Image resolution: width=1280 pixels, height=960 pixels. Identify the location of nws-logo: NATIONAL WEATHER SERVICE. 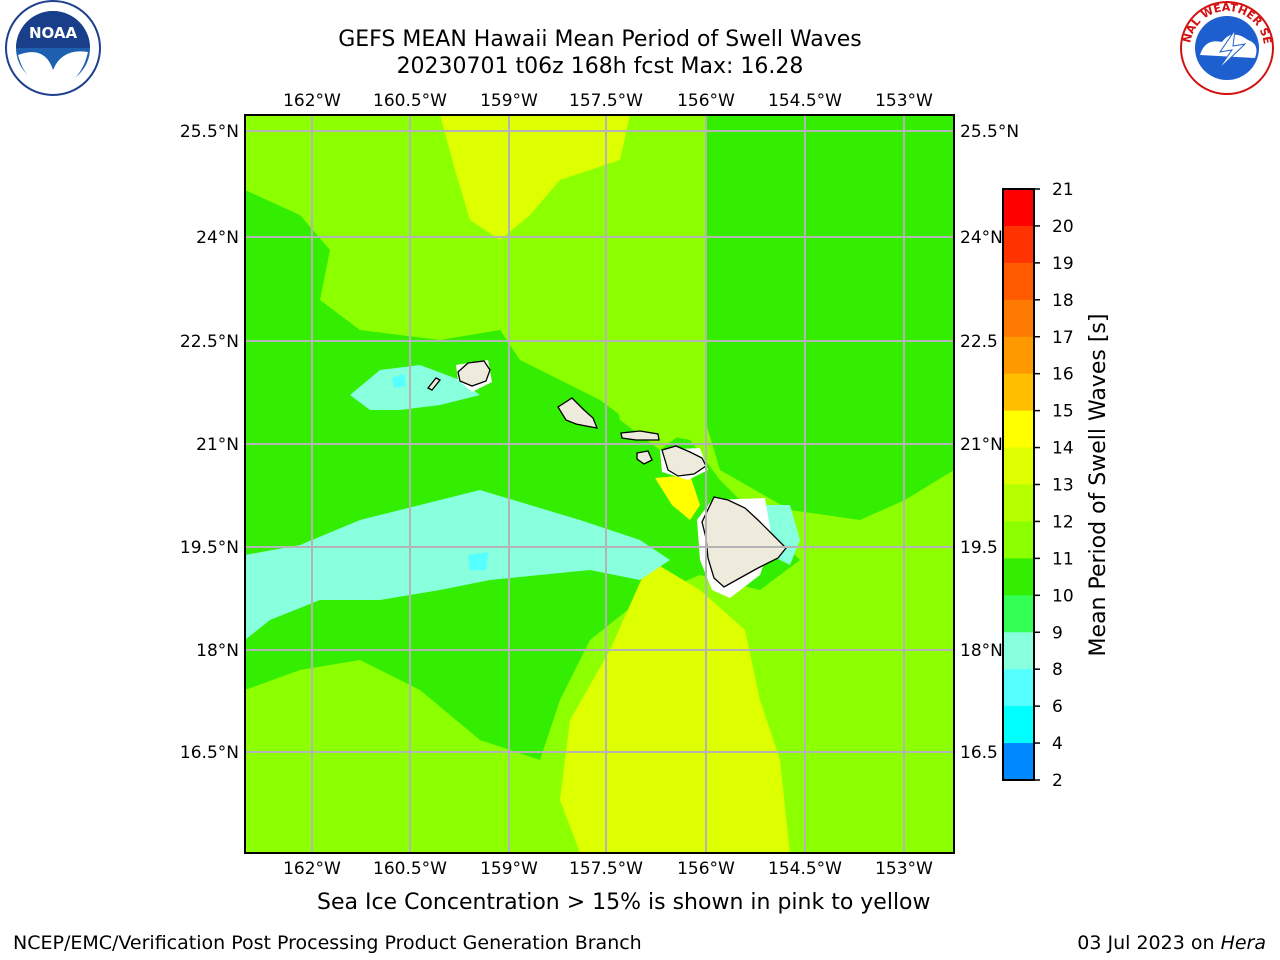
(637, 47).